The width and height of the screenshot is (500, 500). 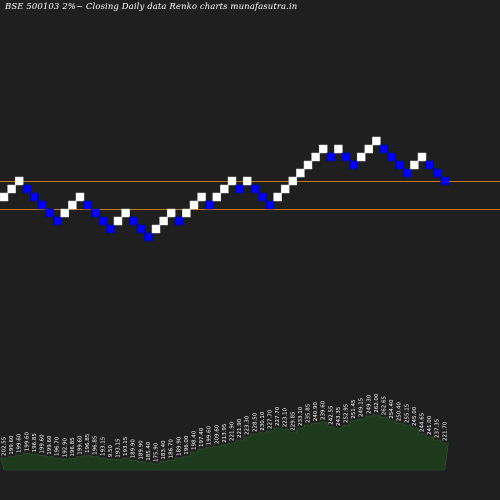 What do you see at coordinates (293, 421) in the screenshot?
I see `volume-label: 229.85` at bounding box center [293, 421].